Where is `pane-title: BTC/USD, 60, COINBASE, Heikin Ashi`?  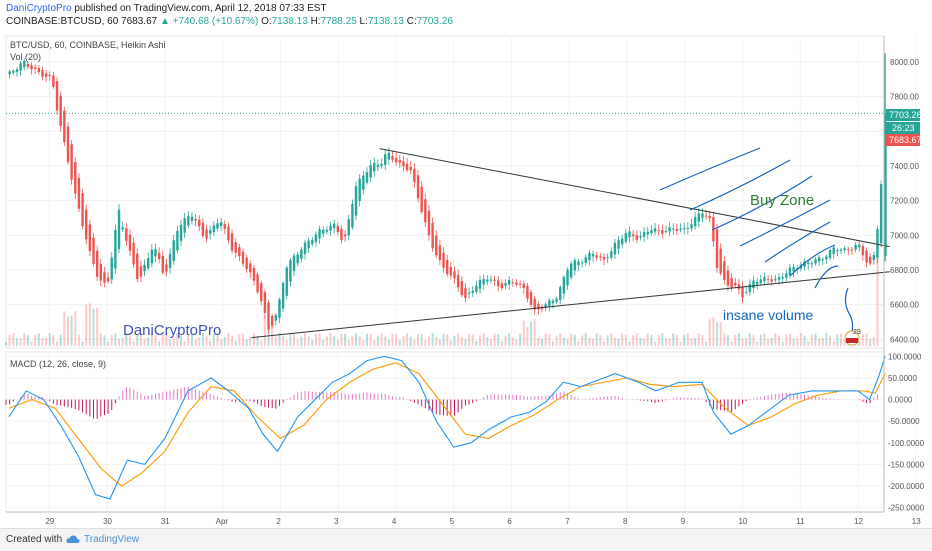
pane-title: BTC/USD, 60, COINBASE, Heikin Ashi is located at coordinates (88, 45).